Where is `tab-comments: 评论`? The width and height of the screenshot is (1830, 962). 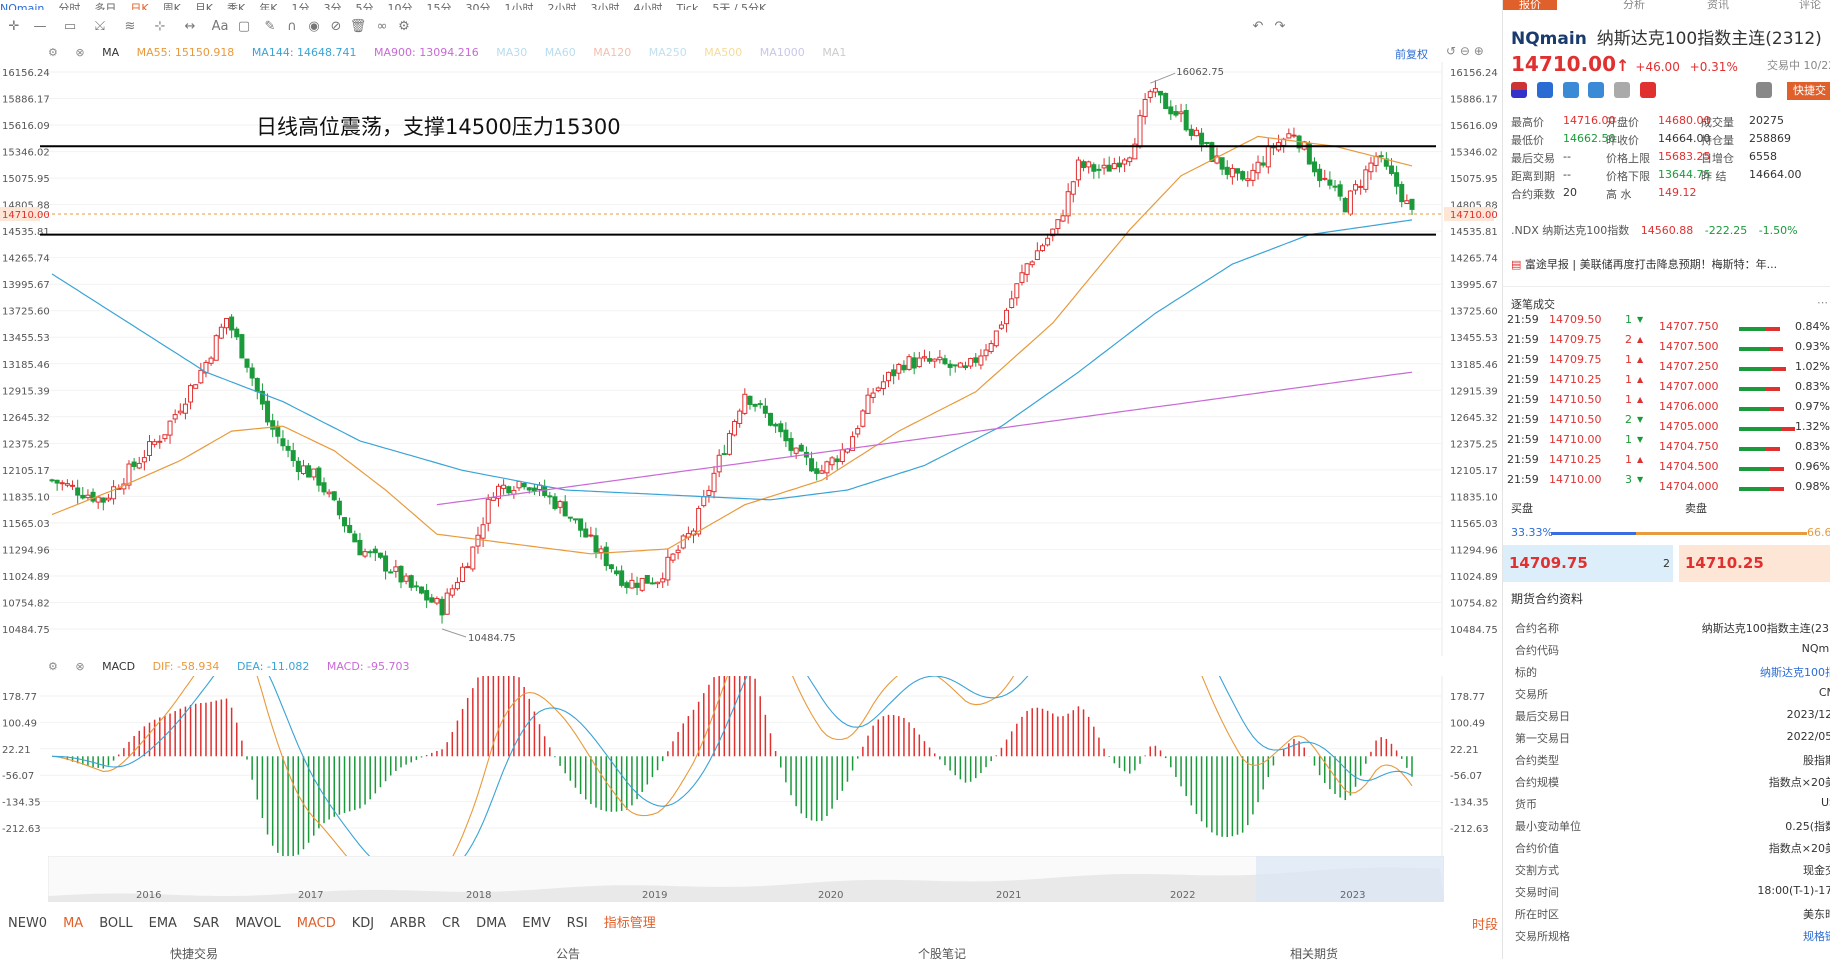 tab-comments: 评论 is located at coordinates (1810, 5).